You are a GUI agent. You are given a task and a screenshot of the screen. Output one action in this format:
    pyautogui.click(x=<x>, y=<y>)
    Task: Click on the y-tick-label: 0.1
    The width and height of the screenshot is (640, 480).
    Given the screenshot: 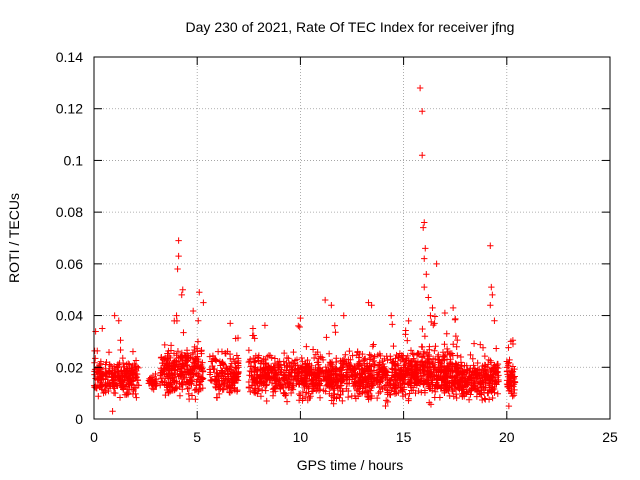 What is the action you would take?
    pyautogui.click(x=74, y=160)
    